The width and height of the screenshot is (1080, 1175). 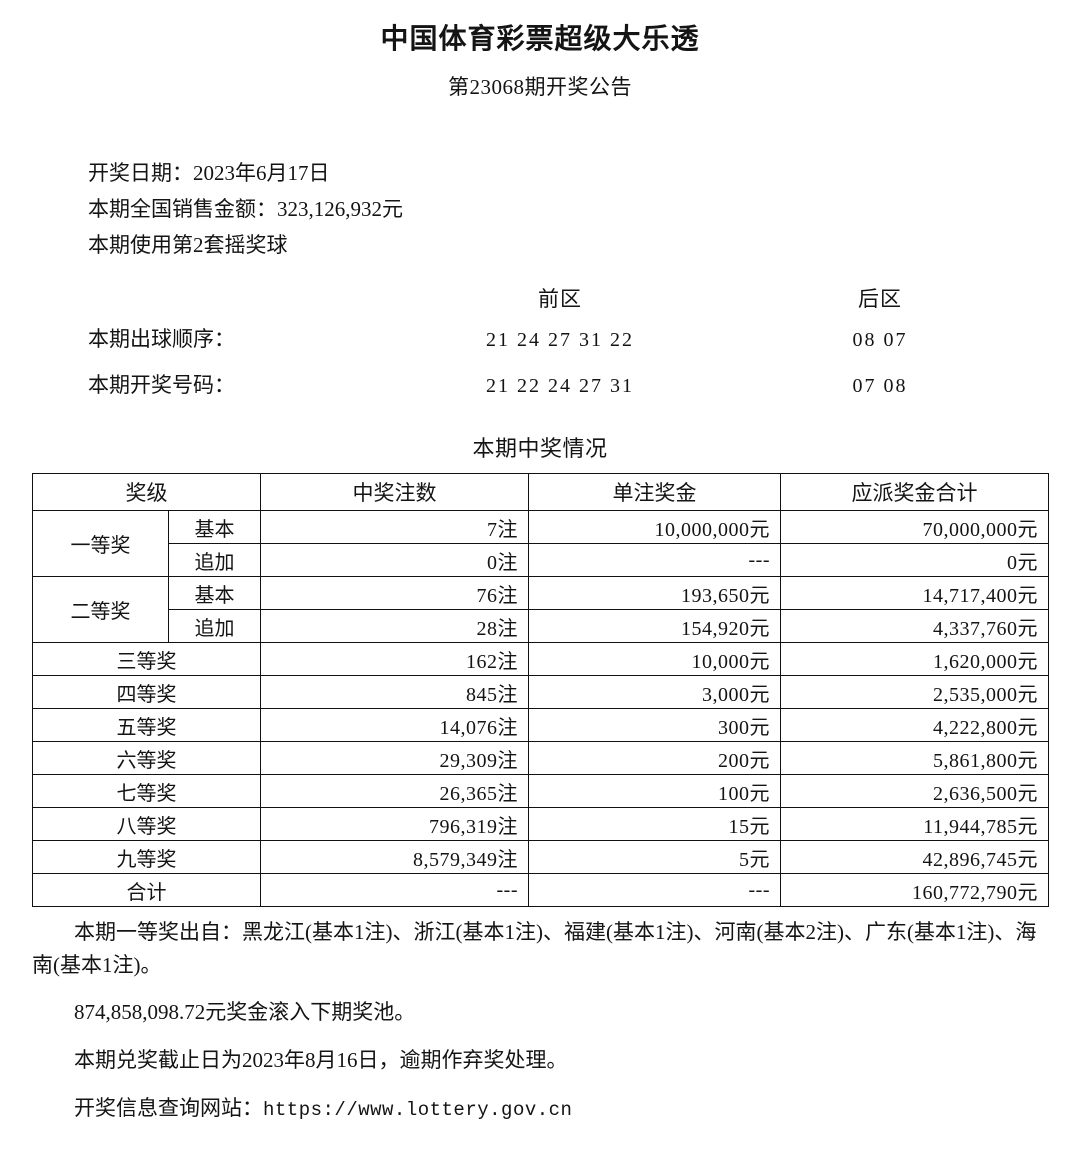 What do you see at coordinates (161, 339) in the screenshot?
I see `ball-order-label: 本期出球顺序：` at bounding box center [161, 339].